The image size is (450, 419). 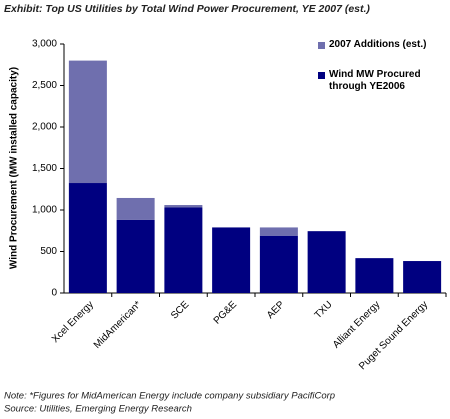 I want to click on legend-entry: Wind MW Procured through YE2006, so click(x=375, y=80).